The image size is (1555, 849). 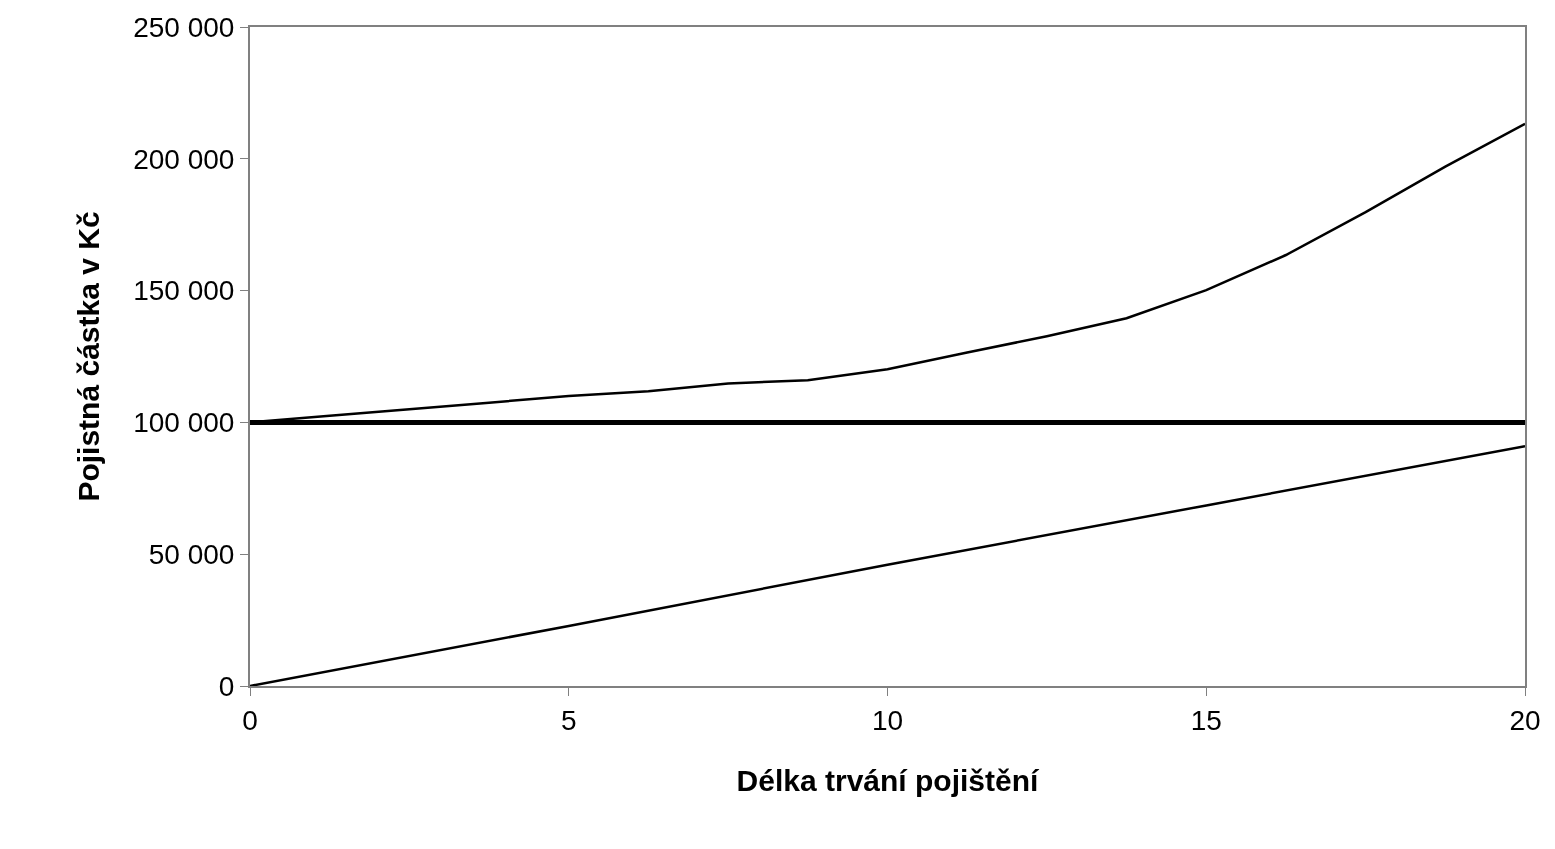 What do you see at coordinates (1206, 720) in the screenshot?
I see `x-tick-label: 15` at bounding box center [1206, 720].